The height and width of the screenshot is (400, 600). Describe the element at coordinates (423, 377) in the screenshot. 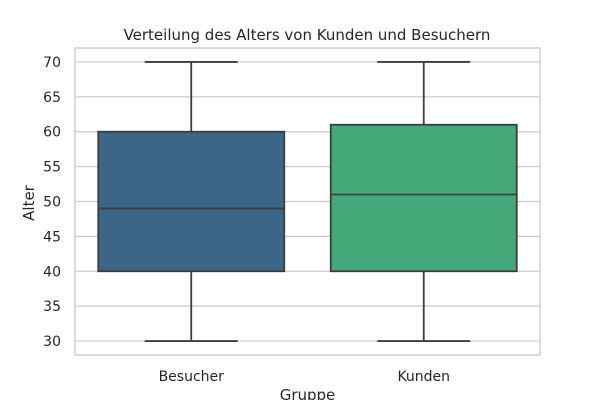

I see `x-tick-label: Kunden` at that location.